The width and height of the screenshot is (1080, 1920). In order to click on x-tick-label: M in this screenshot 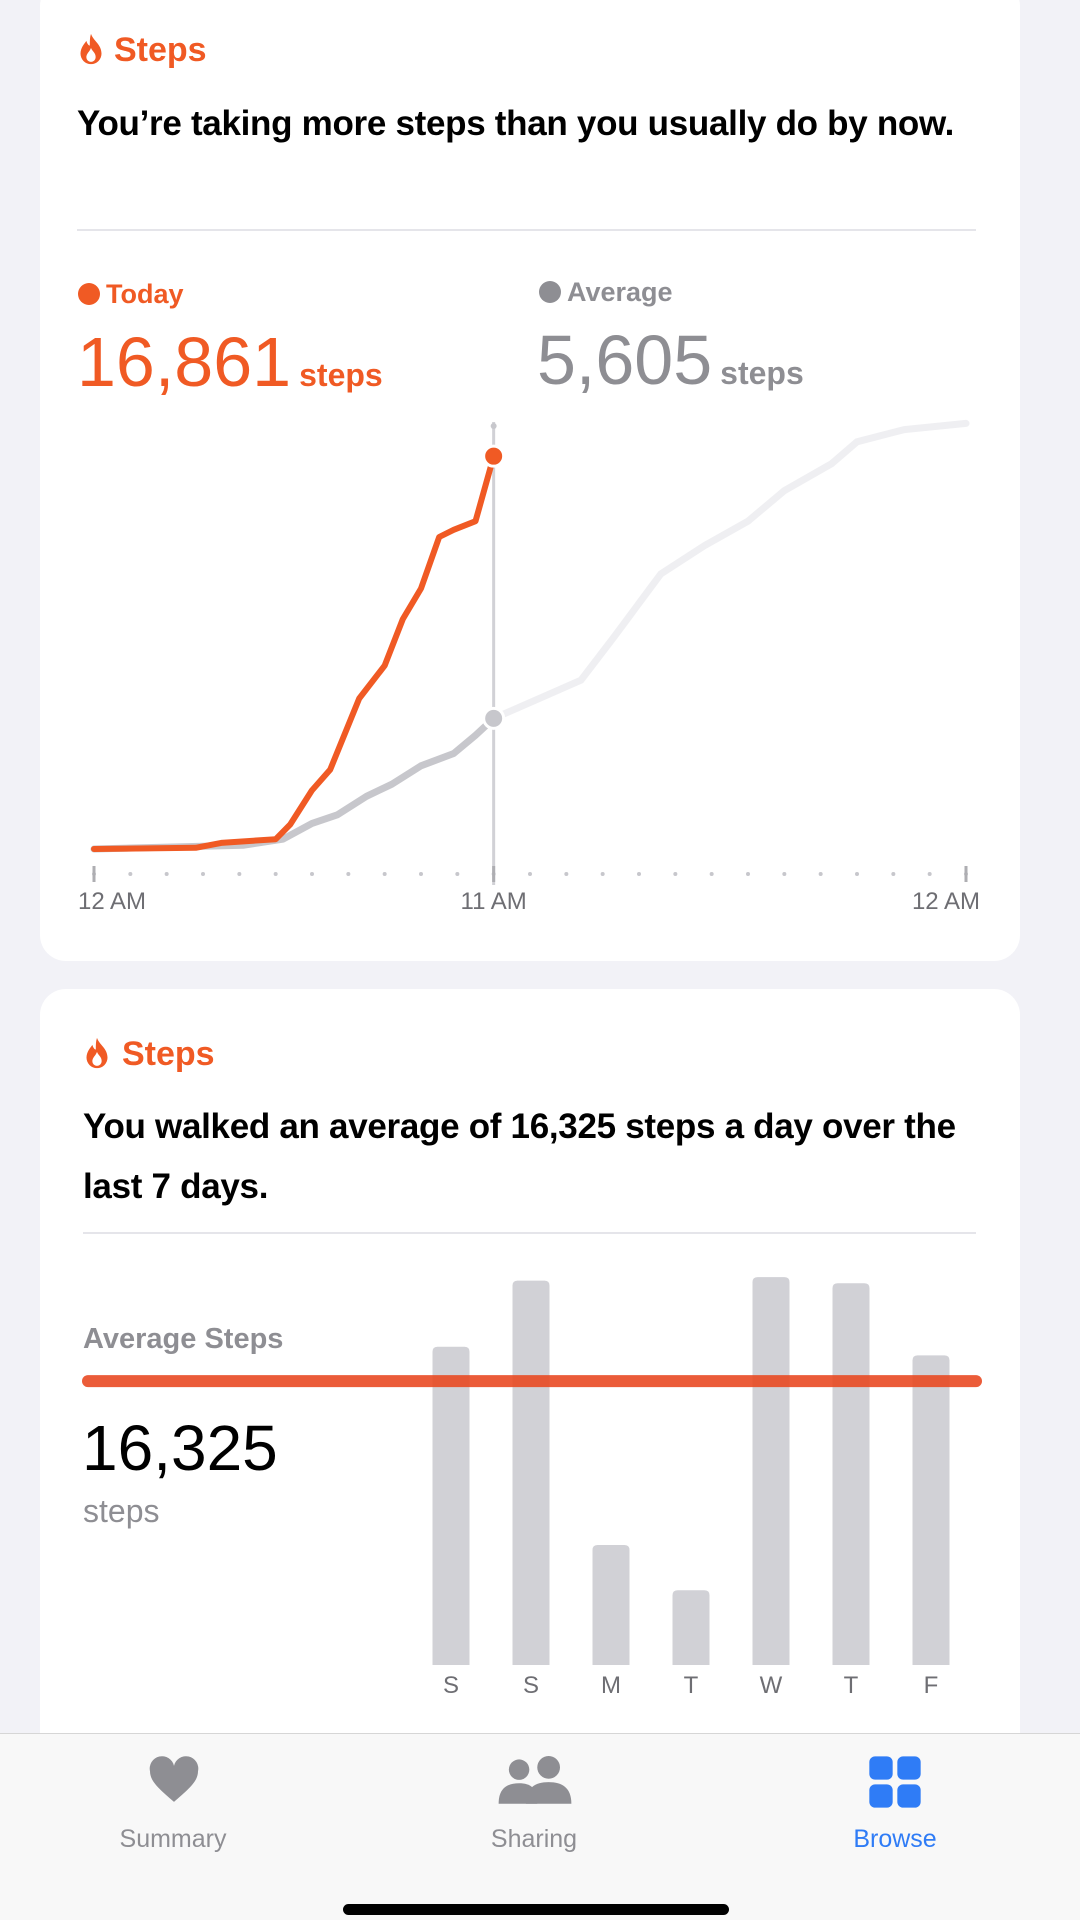, I will do `click(611, 1685)`.